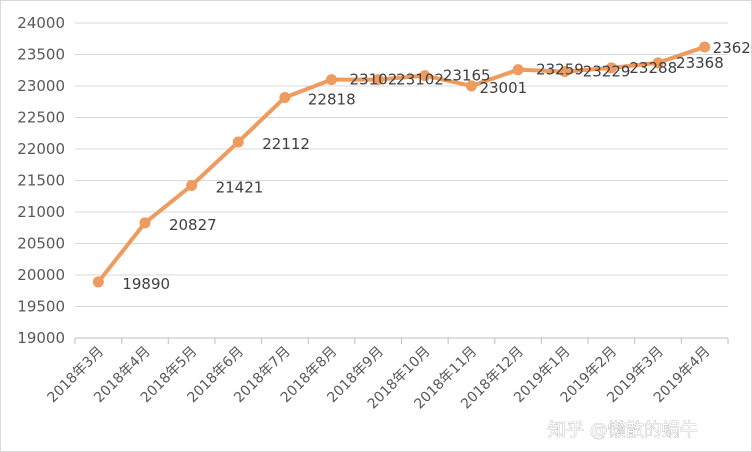  What do you see at coordinates (41, 275) in the screenshot?
I see `y-tick-label: 20000` at bounding box center [41, 275].